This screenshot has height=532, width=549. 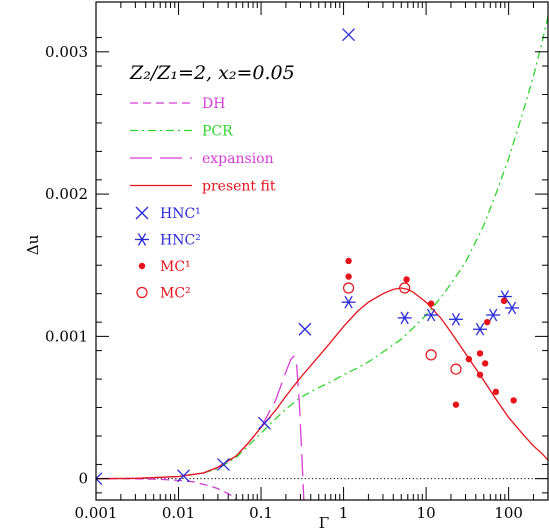 I want to click on y-tick-label: 0, so click(x=83, y=479).